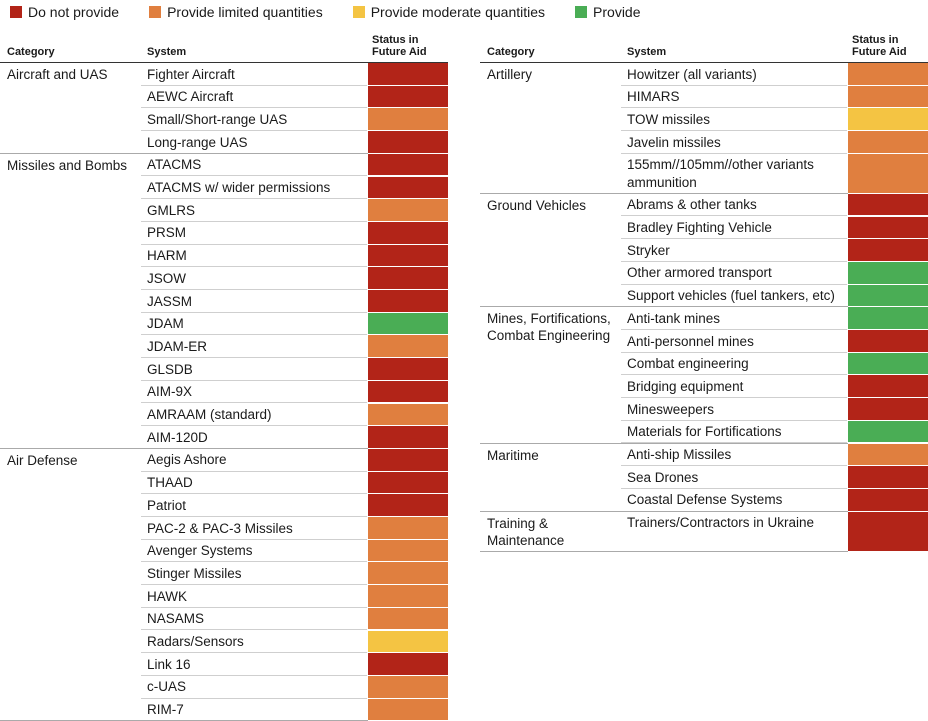  What do you see at coordinates (170, 301) in the screenshot?
I see `system-label: JASSM` at bounding box center [170, 301].